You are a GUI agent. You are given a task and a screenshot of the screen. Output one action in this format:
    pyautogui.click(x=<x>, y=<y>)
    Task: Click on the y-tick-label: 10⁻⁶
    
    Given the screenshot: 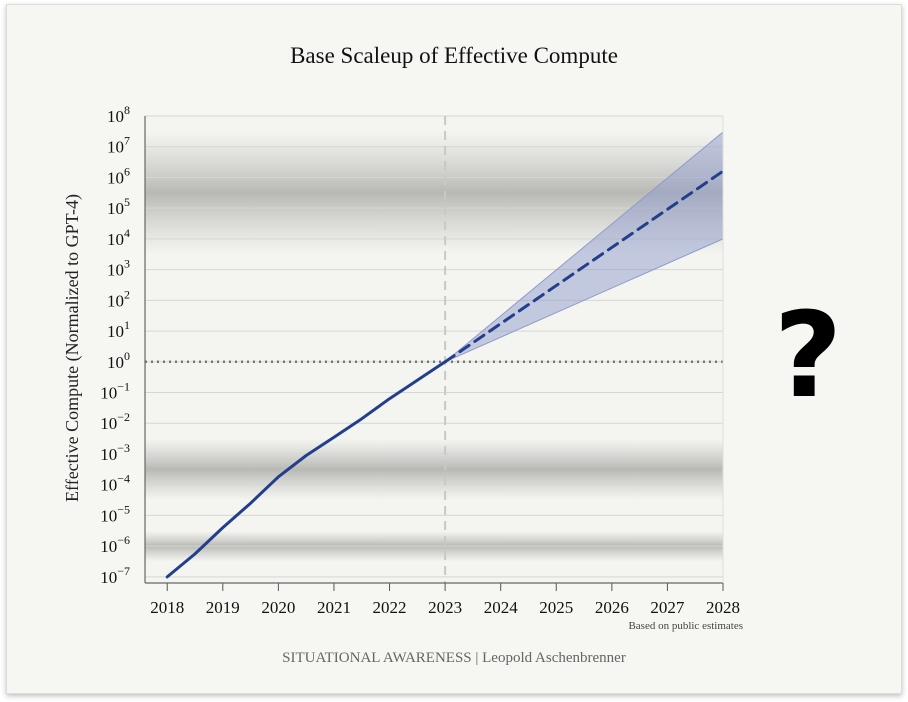 What is the action you would take?
    pyautogui.click(x=115, y=544)
    